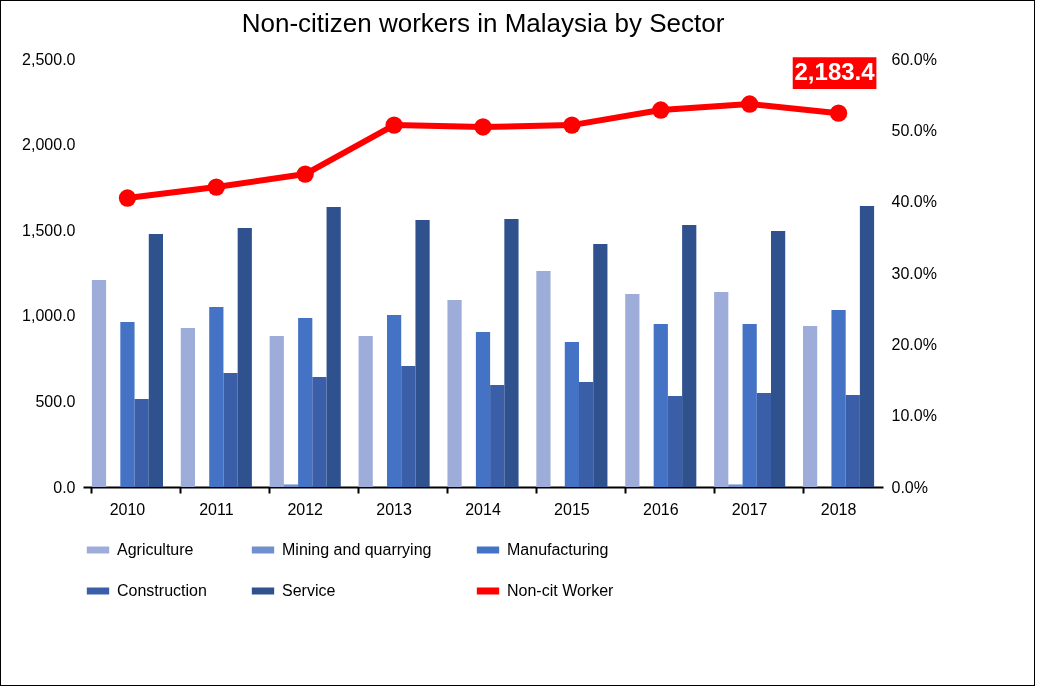 Image resolution: width=1037 pixels, height=688 pixels. Describe the element at coordinates (835, 72) in the screenshot. I see `data-label: 2,183.4` at that location.